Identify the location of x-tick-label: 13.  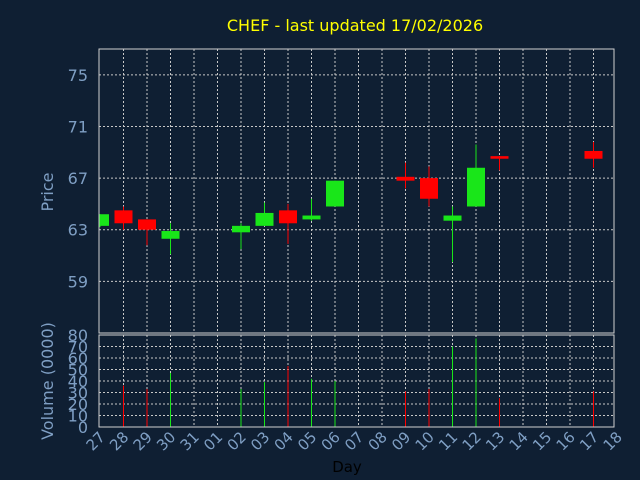
(495, 441).